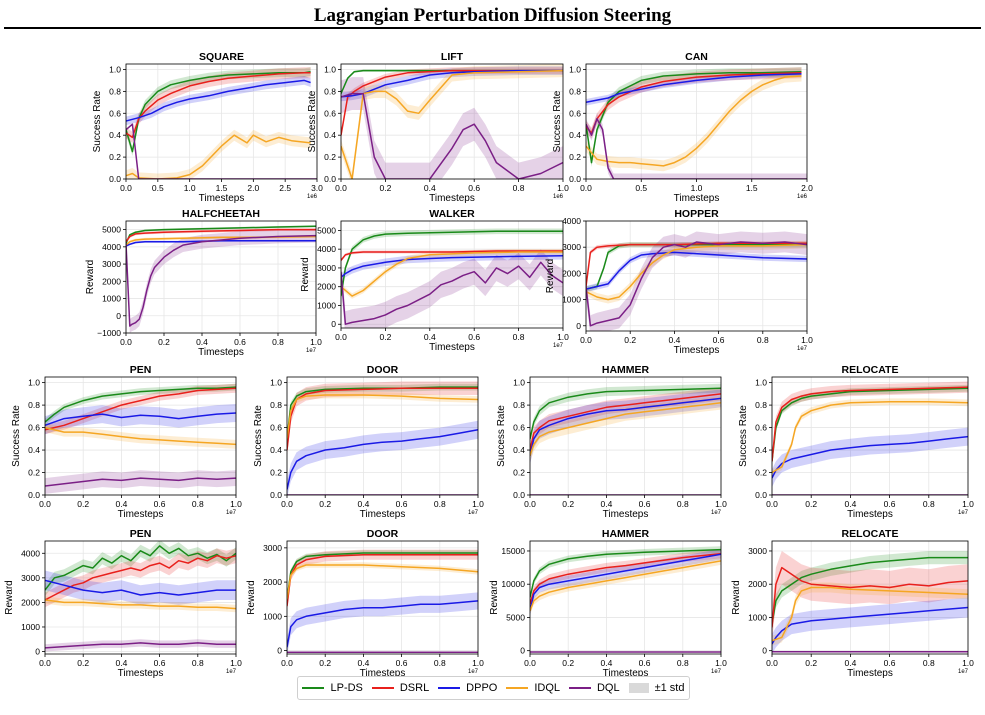 This screenshot has width=985, height=715. I want to click on chart-title: PEN, so click(141, 534).